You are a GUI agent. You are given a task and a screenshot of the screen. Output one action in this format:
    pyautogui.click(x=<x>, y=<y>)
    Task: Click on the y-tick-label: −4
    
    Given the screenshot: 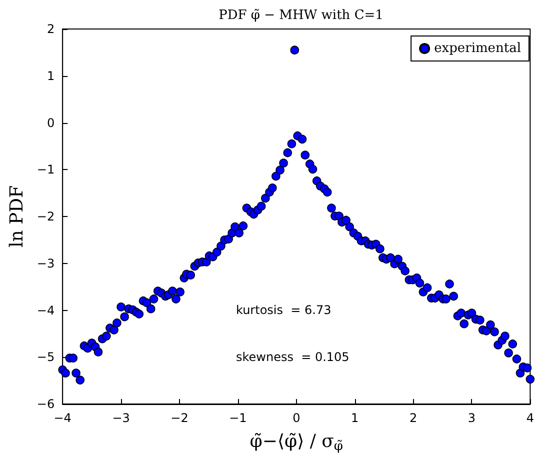 What is the action you would take?
    pyautogui.click(x=45, y=310)
    